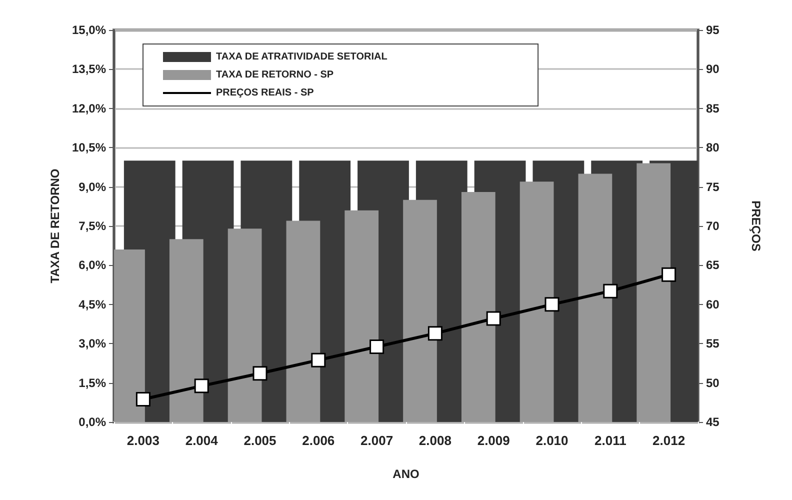  Describe the element at coordinates (89, 30) in the screenshot. I see `y-tick-label: 15,0%` at that location.